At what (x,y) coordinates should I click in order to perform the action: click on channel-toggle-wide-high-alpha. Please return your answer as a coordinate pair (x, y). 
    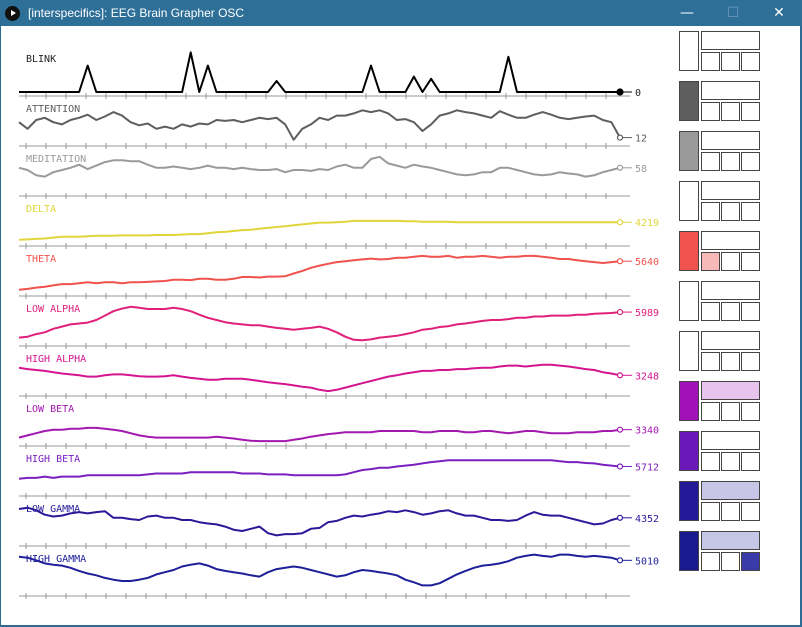
    Looking at the image, I should click on (730, 340).